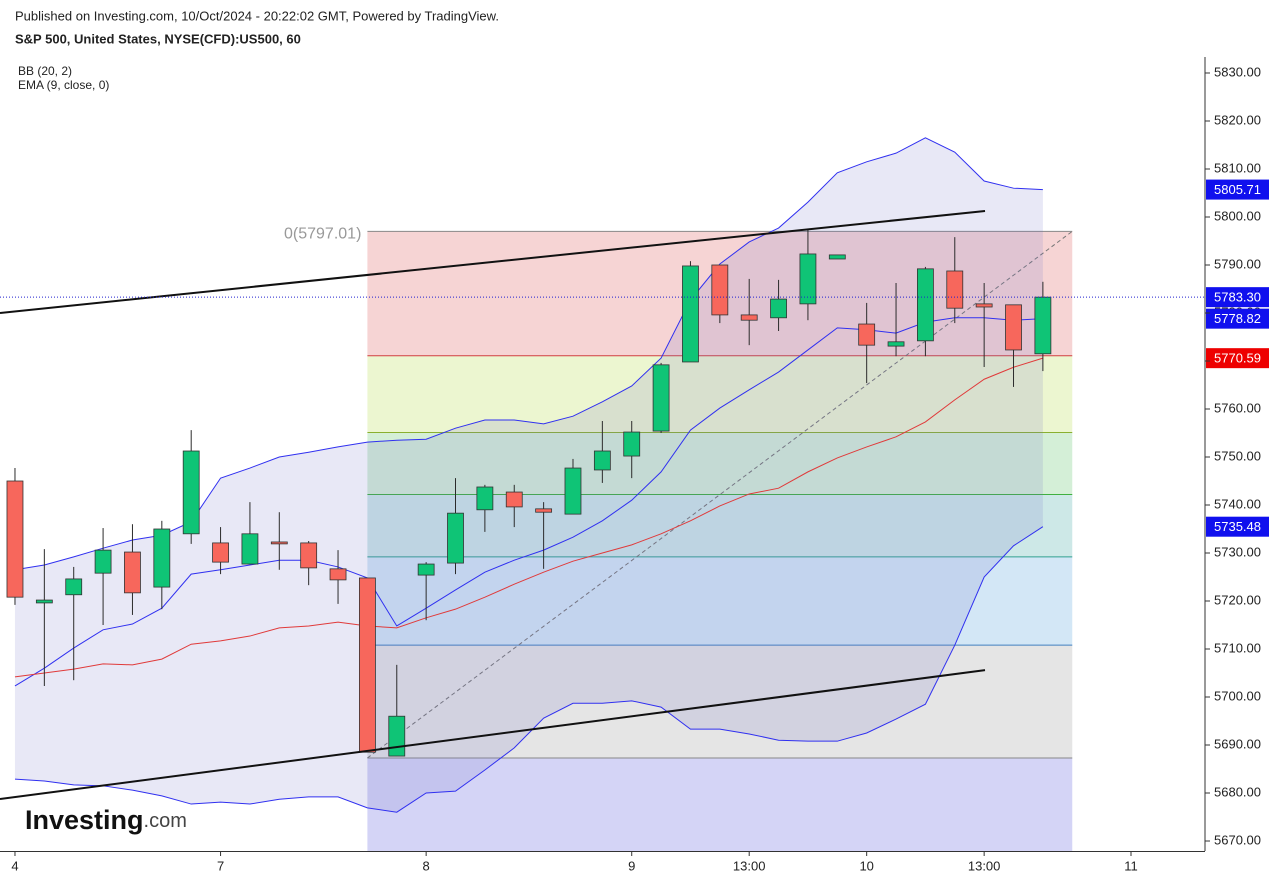 The image size is (1280, 883). What do you see at coordinates (63, 85) in the screenshot?
I see `ema-label: EMA (9, close, 0)` at bounding box center [63, 85].